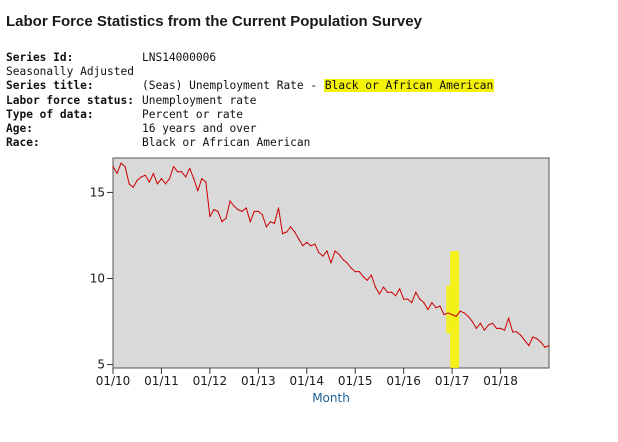 This screenshot has width=618, height=442. Describe the element at coordinates (50, 114) in the screenshot. I see `type-of-data-label: Type of data:` at that location.